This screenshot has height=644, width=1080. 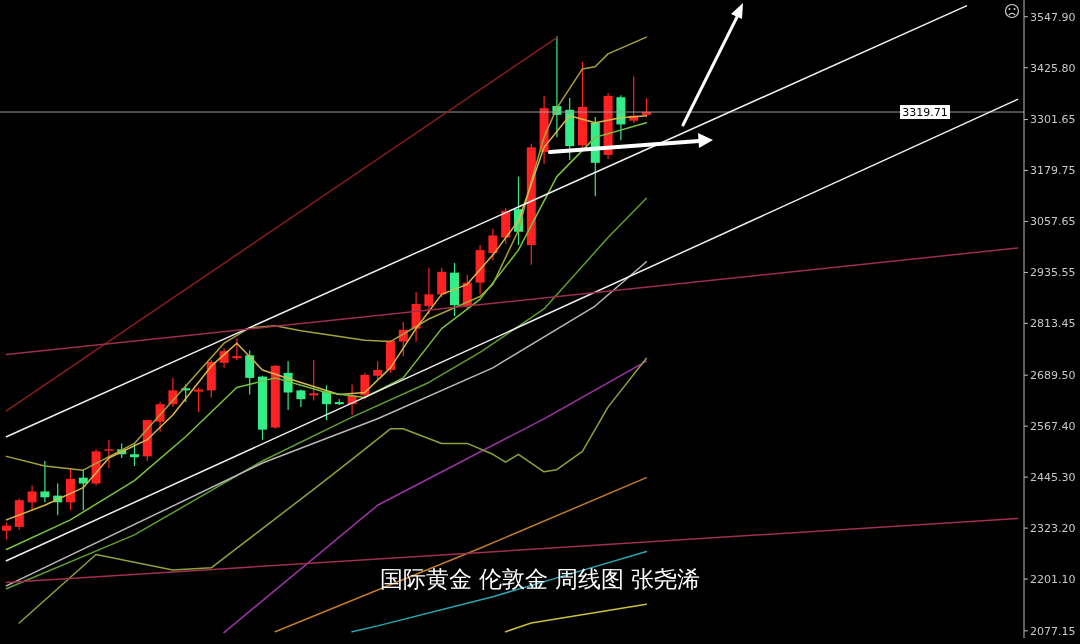 I want to click on y-tick-label: 2813.45, so click(x=1053, y=324).